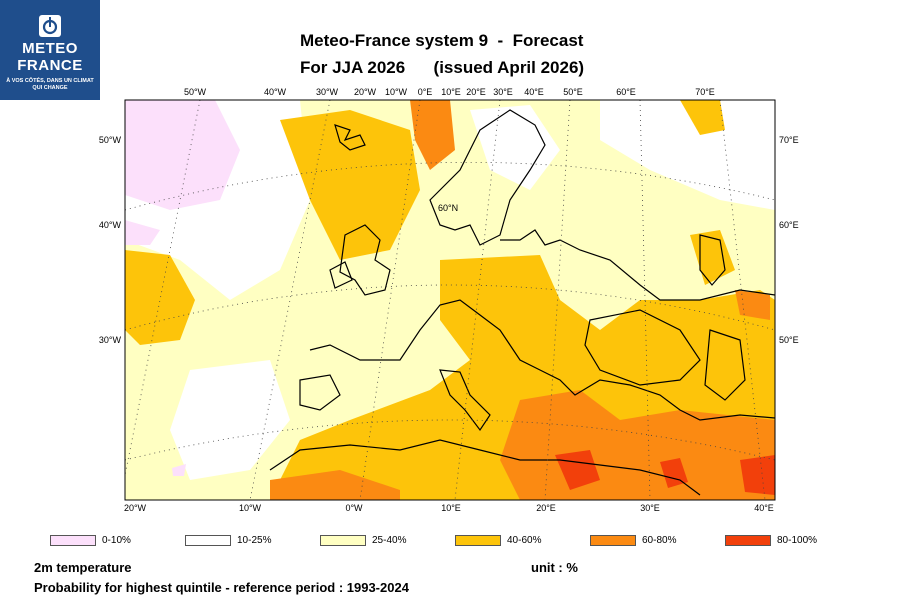 The width and height of the screenshot is (900, 600). What do you see at coordinates (789, 240) in the screenshot?
I see `right-tick-labels: 70°E 60°E 50°E` at bounding box center [789, 240].